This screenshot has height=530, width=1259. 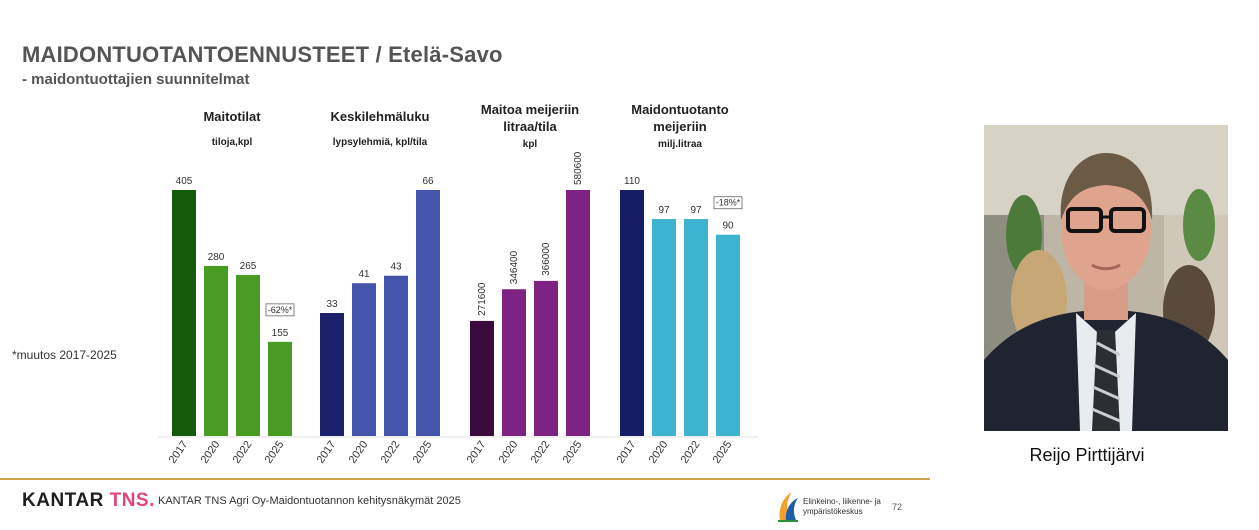 What do you see at coordinates (88, 500) in the screenshot?
I see `kantar-logo: KANTAR TNS.` at bounding box center [88, 500].